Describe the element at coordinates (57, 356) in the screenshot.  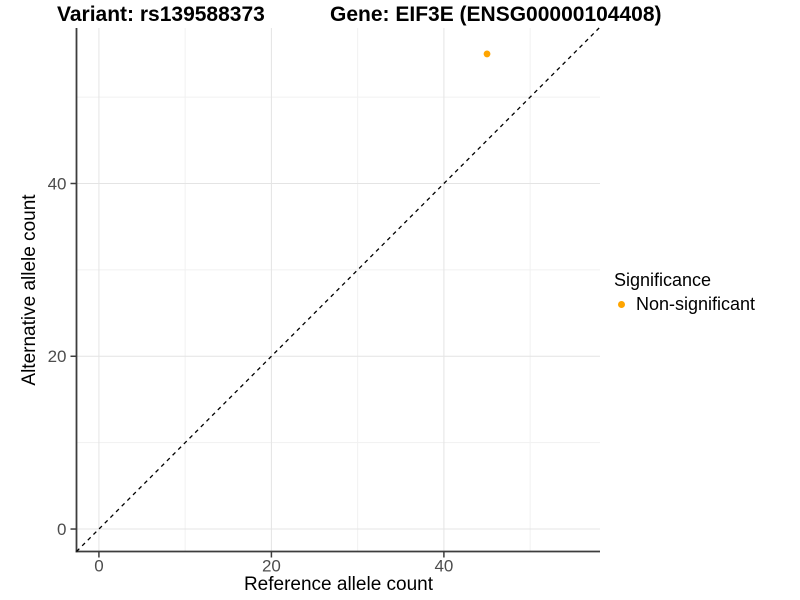
I see `y-tick-label: 20` at that location.